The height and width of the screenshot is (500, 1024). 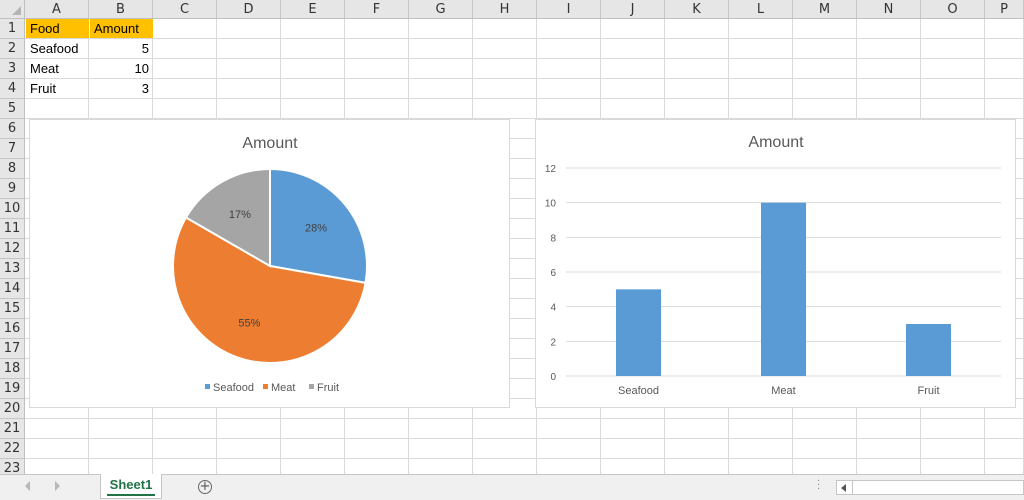 I want to click on cell-B1: Amount, so click(x=121, y=28).